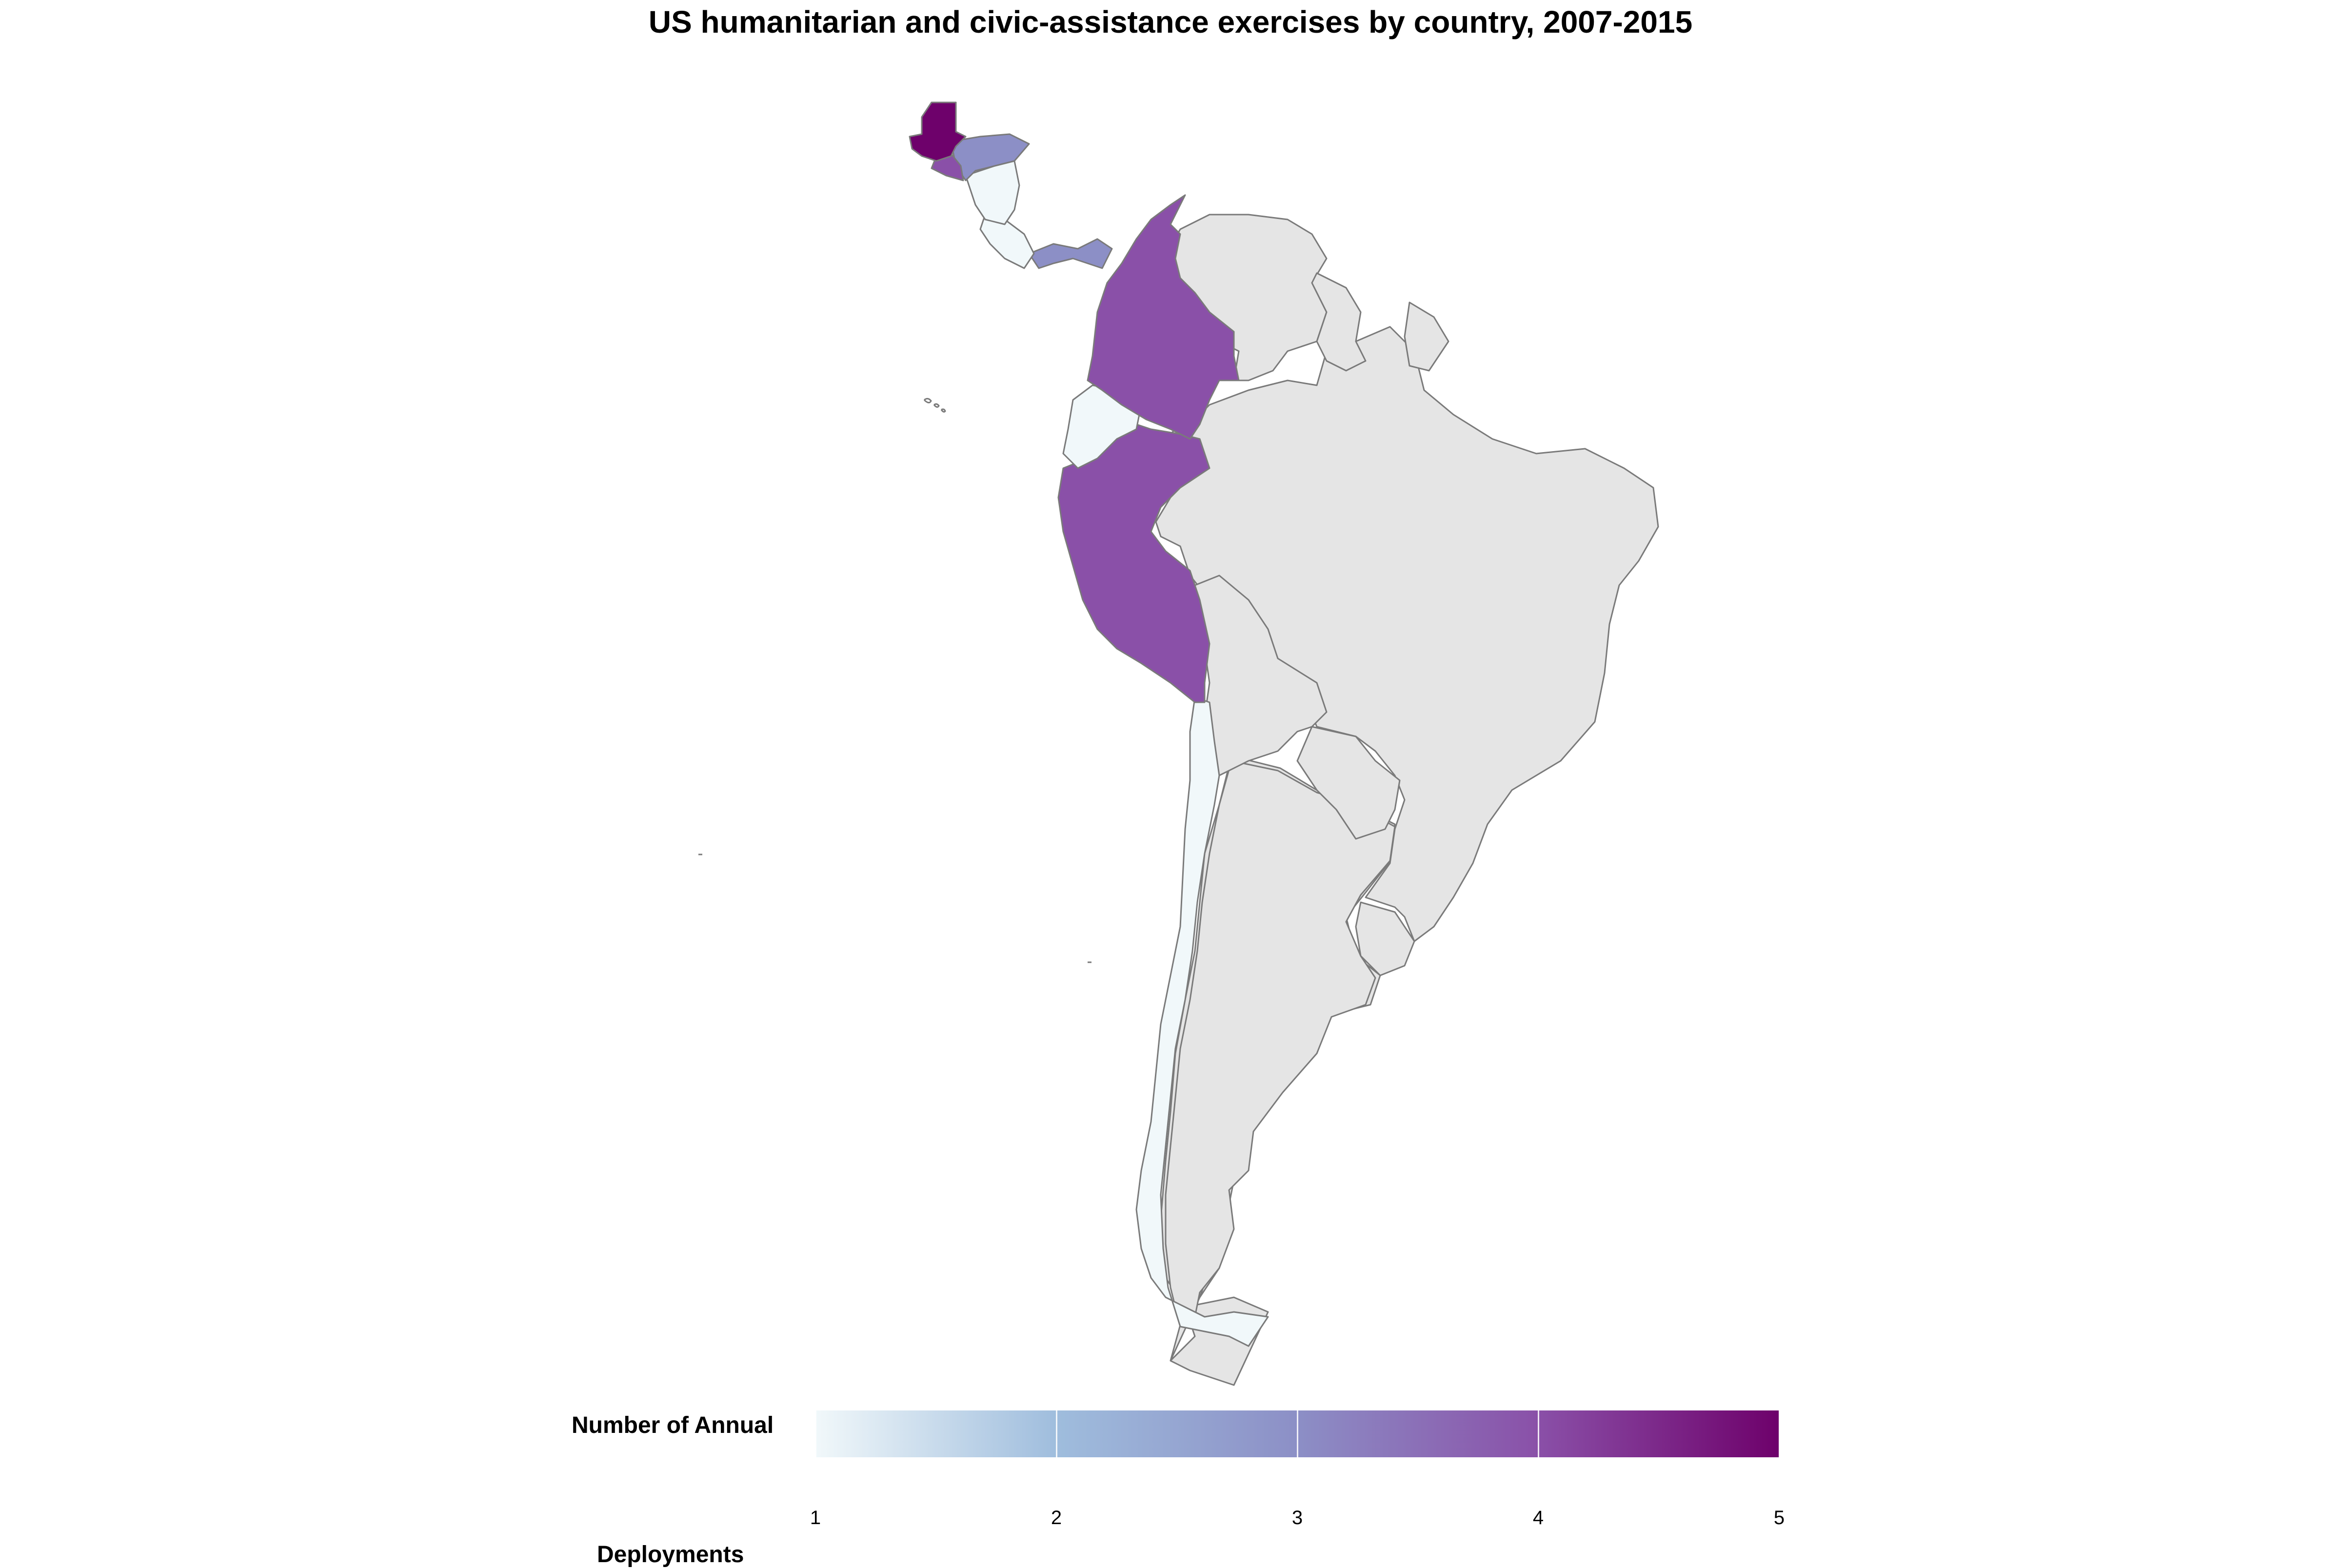 Image resolution: width=2341 pixels, height=1568 pixels. I want to click on legend-title-line1: Number of Annual, so click(673, 1425).